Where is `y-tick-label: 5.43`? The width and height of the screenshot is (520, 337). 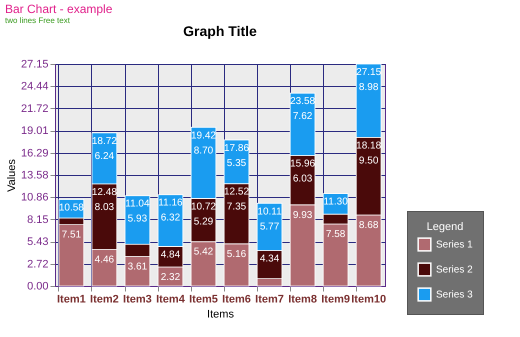 y-tick-label: 5.43 is located at coordinates (37, 242).